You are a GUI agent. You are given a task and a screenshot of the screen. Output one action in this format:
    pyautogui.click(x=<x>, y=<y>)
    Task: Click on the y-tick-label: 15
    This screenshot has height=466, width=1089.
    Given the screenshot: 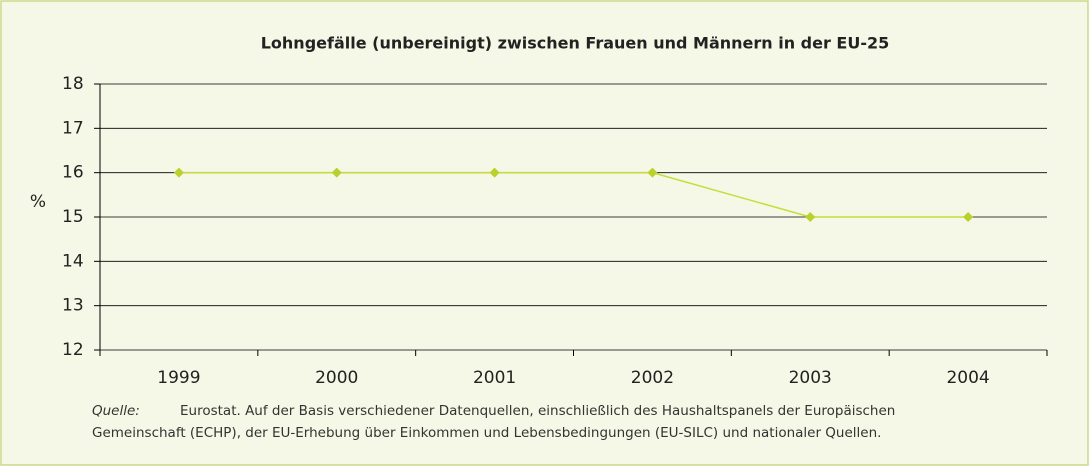 What is the action you would take?
    pyautogui.click(x=73, y=217)
    